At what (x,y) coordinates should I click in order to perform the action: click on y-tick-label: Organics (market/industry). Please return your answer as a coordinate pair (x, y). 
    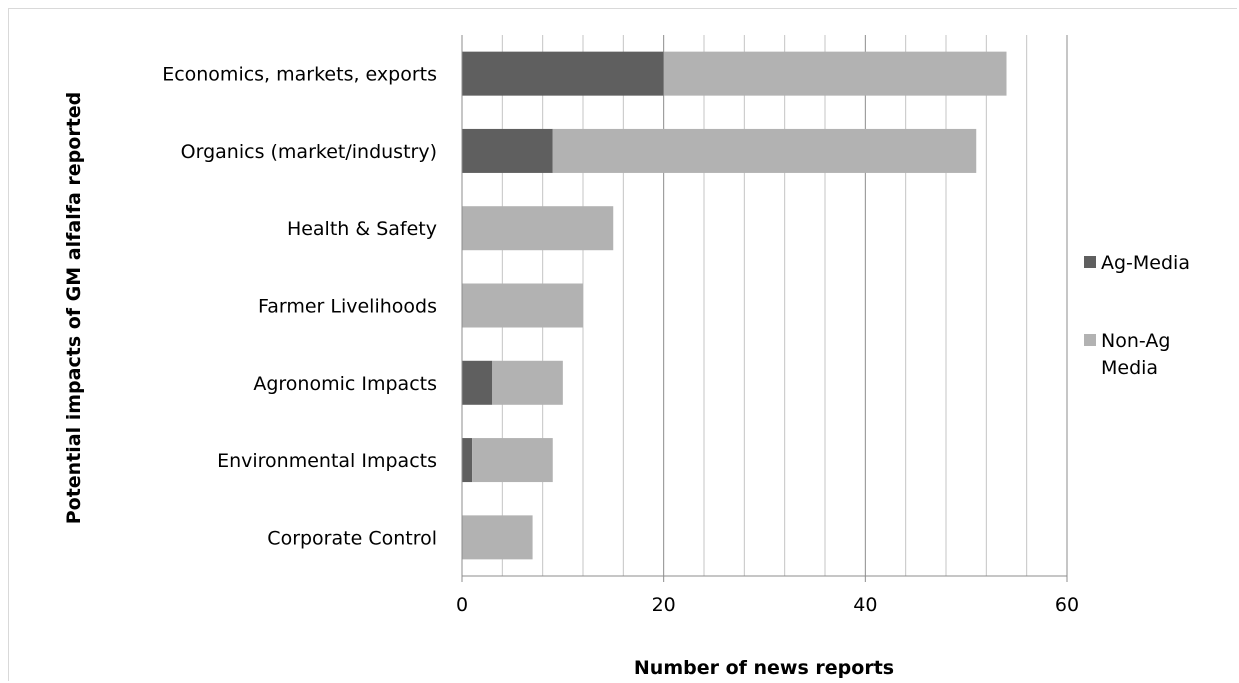
    Looking at the image, I should click on (309, 152).